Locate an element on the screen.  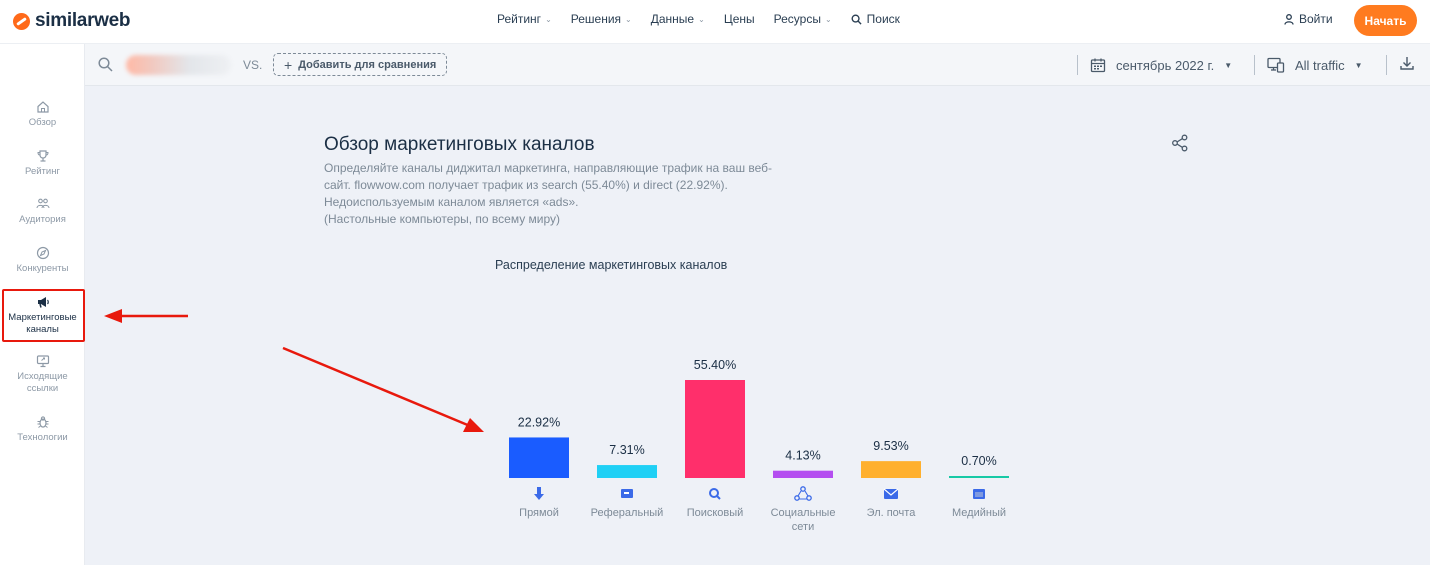
annotation-highlight-box is located at coordinates (43, 315).